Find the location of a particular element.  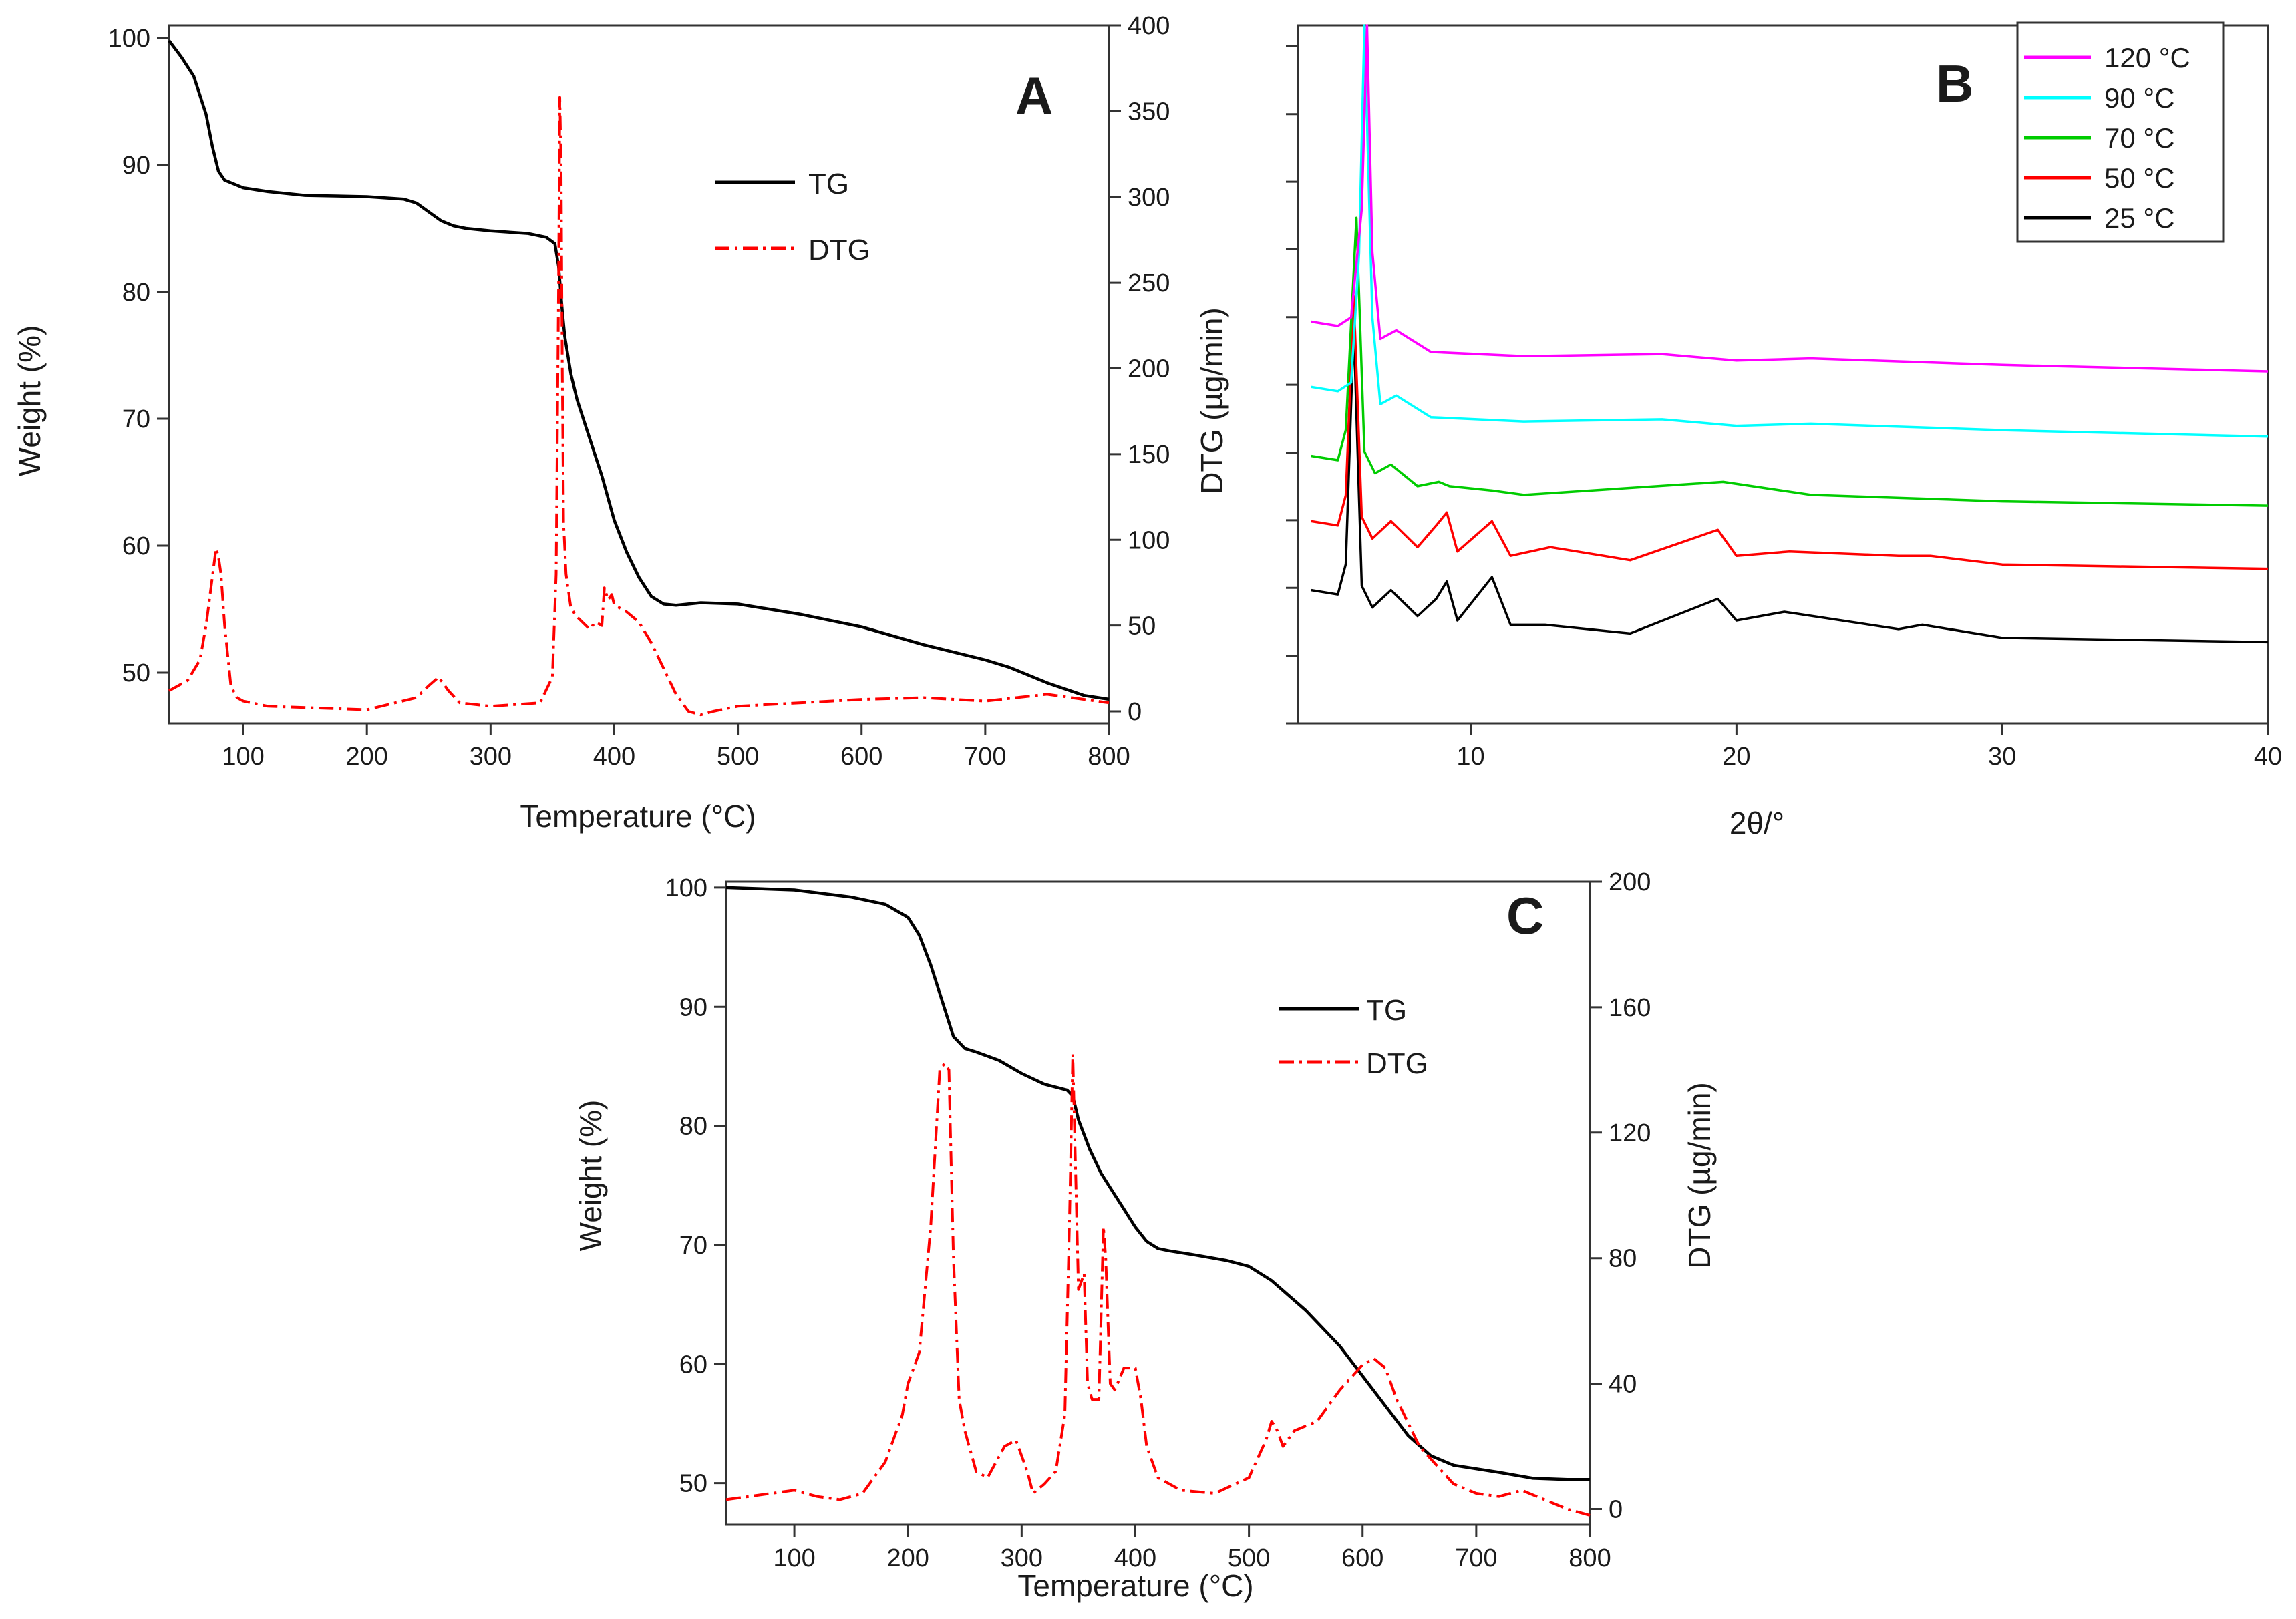

panel-a-xtick-label: 200 is located at coordinates (367, 757).